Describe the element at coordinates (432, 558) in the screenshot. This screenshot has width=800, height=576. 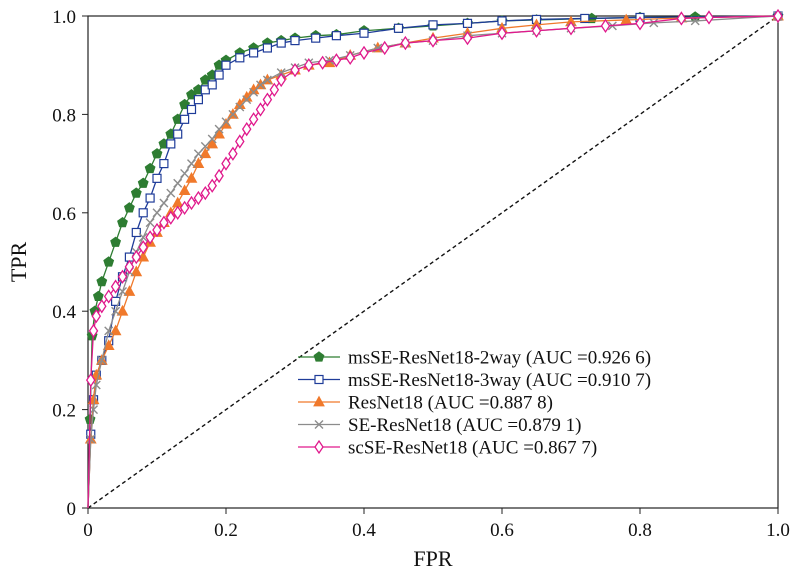
I see `x-axis-label: FPR` at that location.